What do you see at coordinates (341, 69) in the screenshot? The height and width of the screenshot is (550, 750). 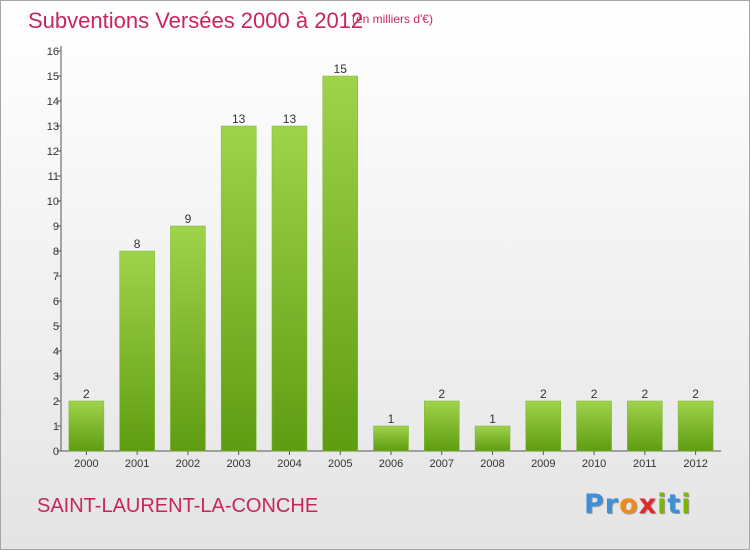 I see `bar-value-label: 15` at bounding box center [341, 69].